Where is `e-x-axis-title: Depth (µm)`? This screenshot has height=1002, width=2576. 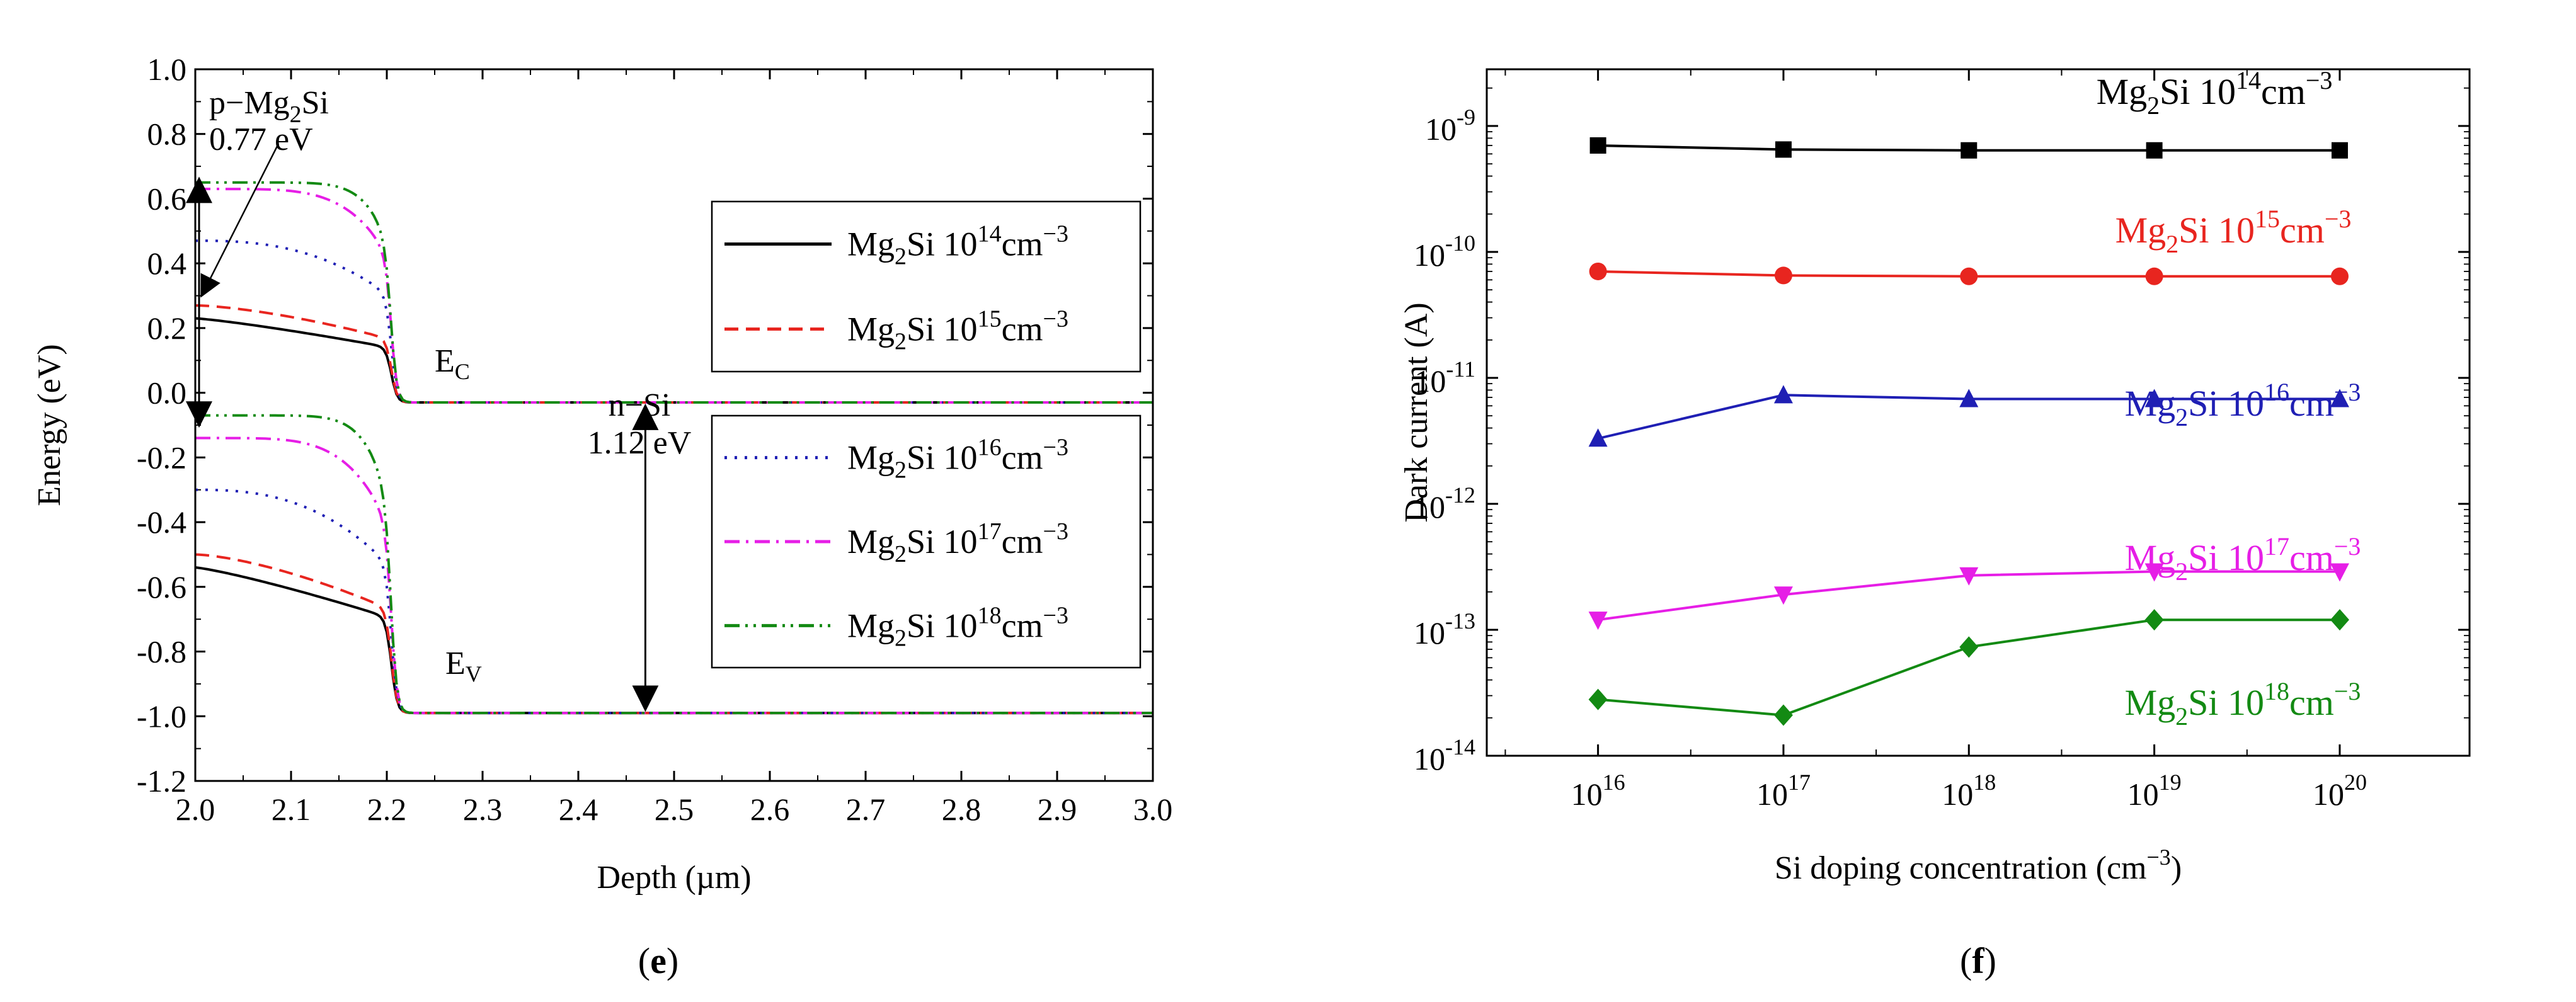 e-x-axis-title: Depth (µm) is located at coordinates (674, 878).